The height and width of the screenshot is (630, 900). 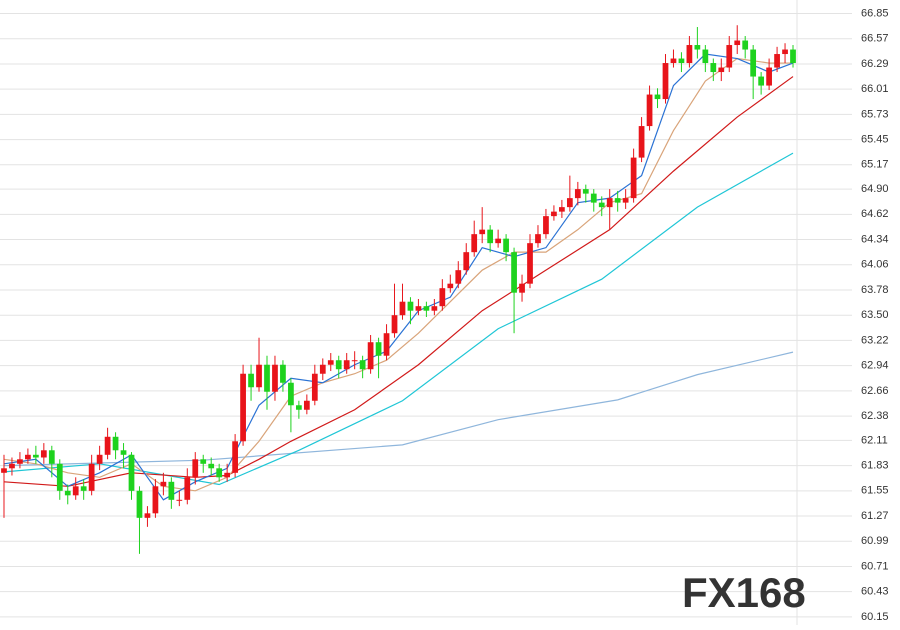 What do you see at coordinates (875, 340) in the screenshot?
I see `y-tick-label: 63.22` at bounding box center [875, 340].